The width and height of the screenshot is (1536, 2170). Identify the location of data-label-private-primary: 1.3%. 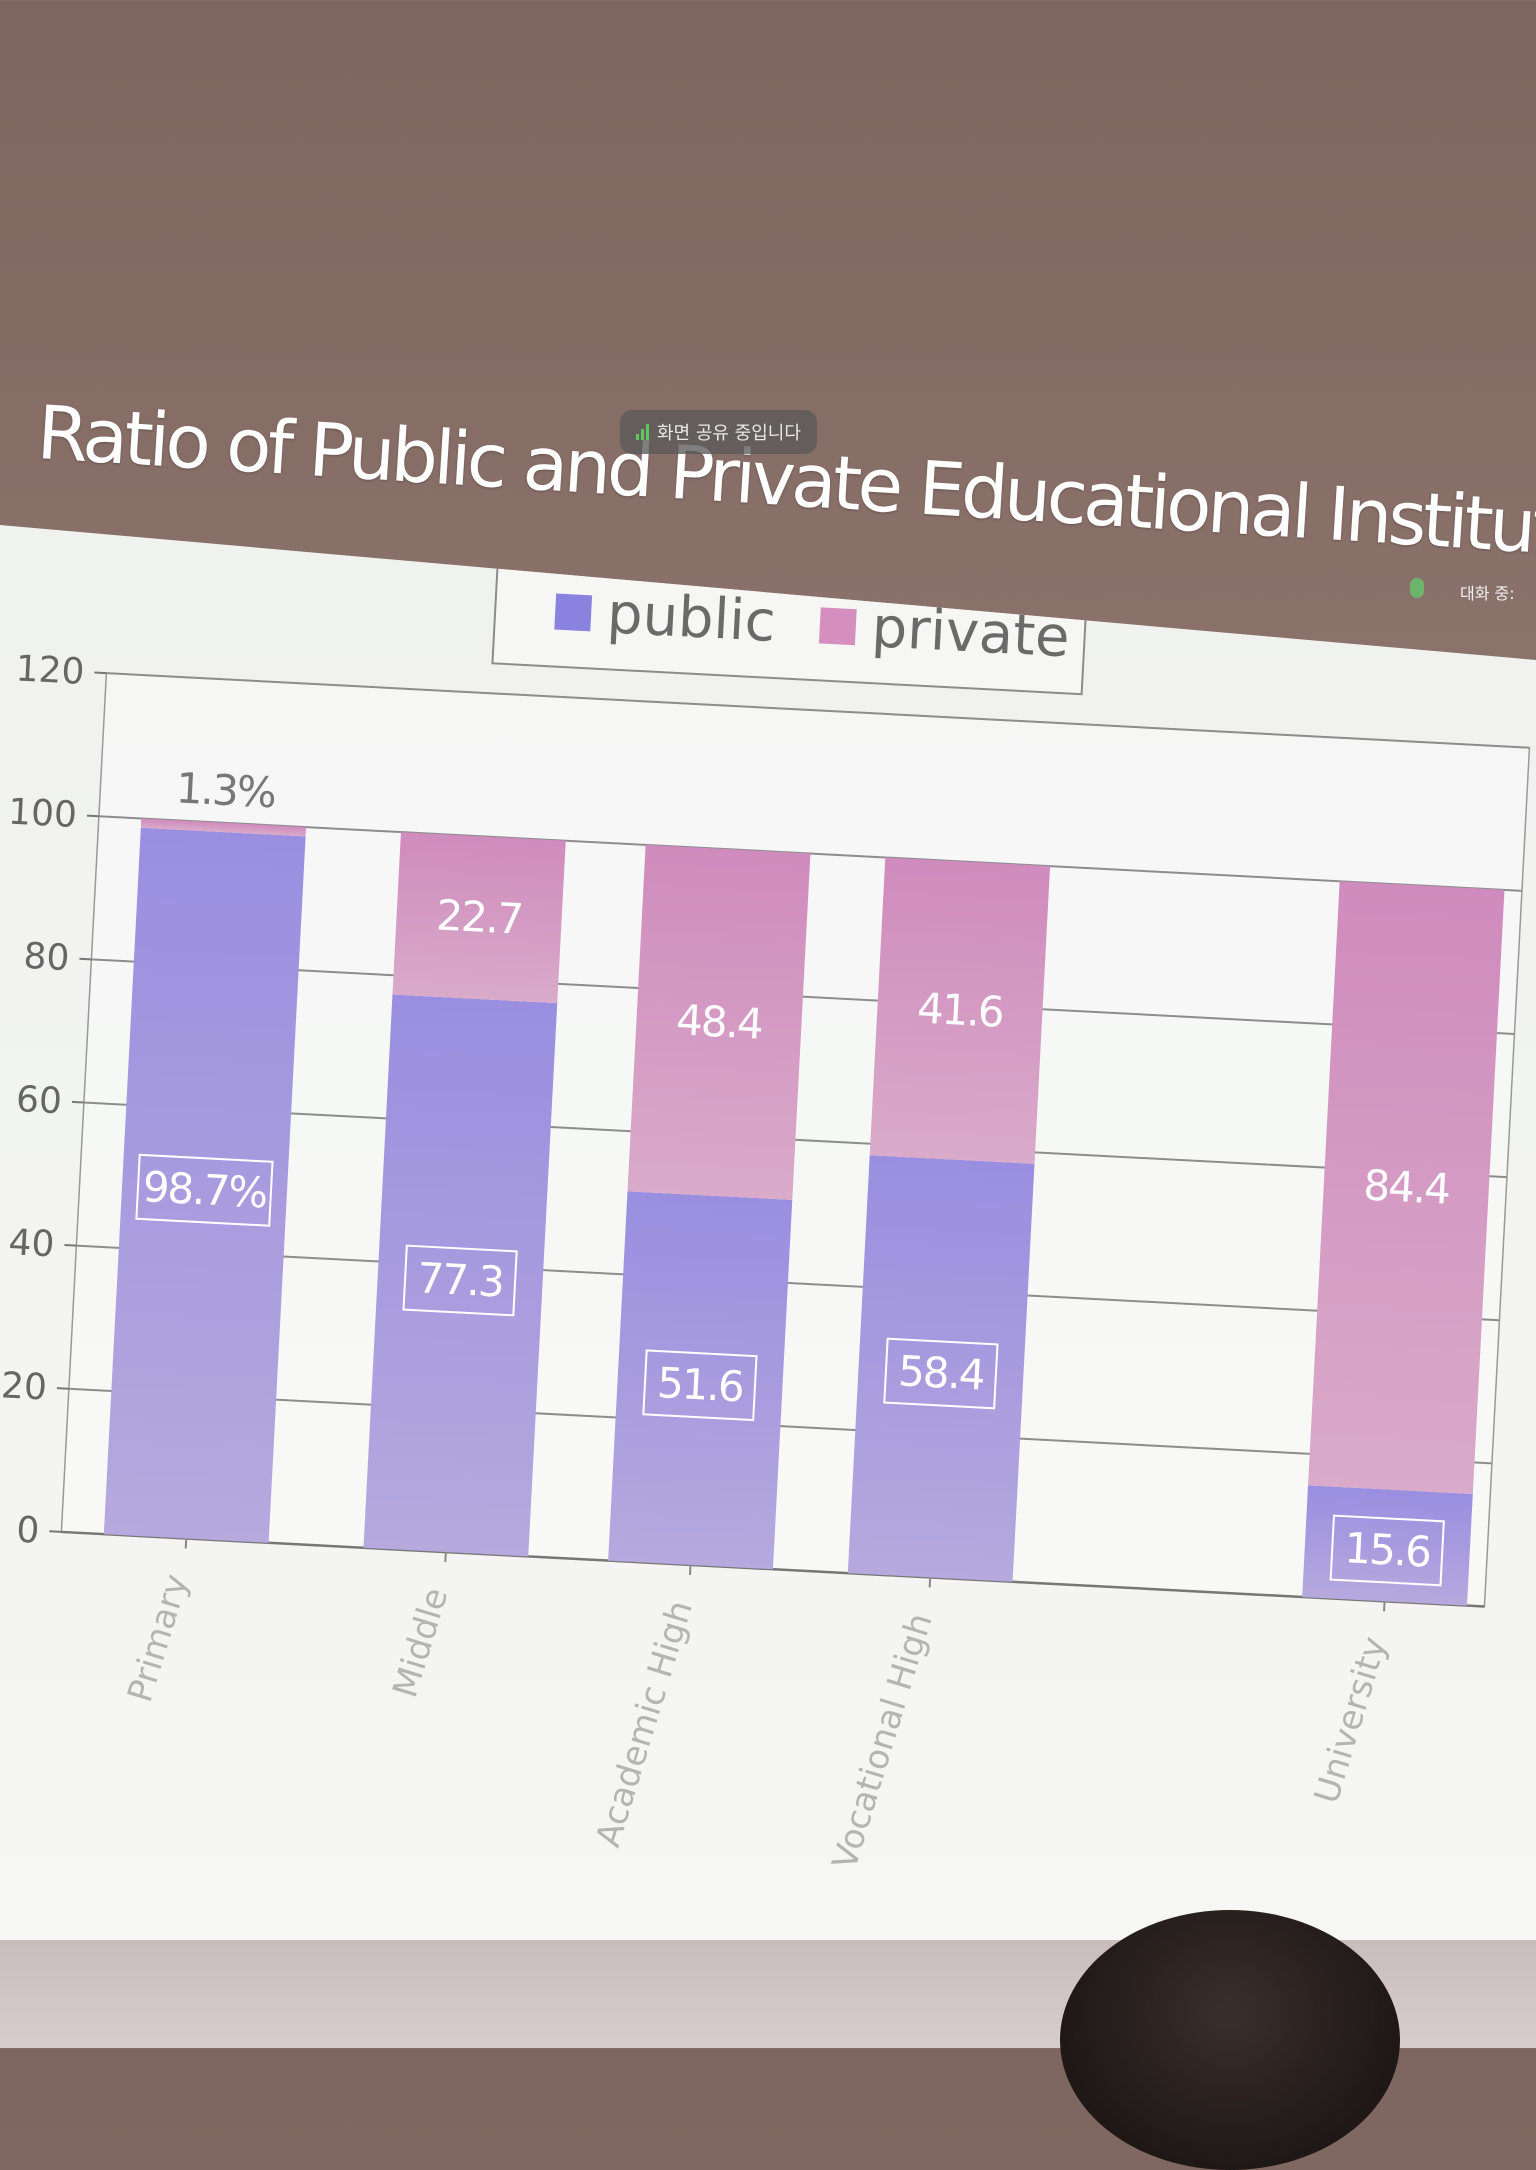
(225, 790).